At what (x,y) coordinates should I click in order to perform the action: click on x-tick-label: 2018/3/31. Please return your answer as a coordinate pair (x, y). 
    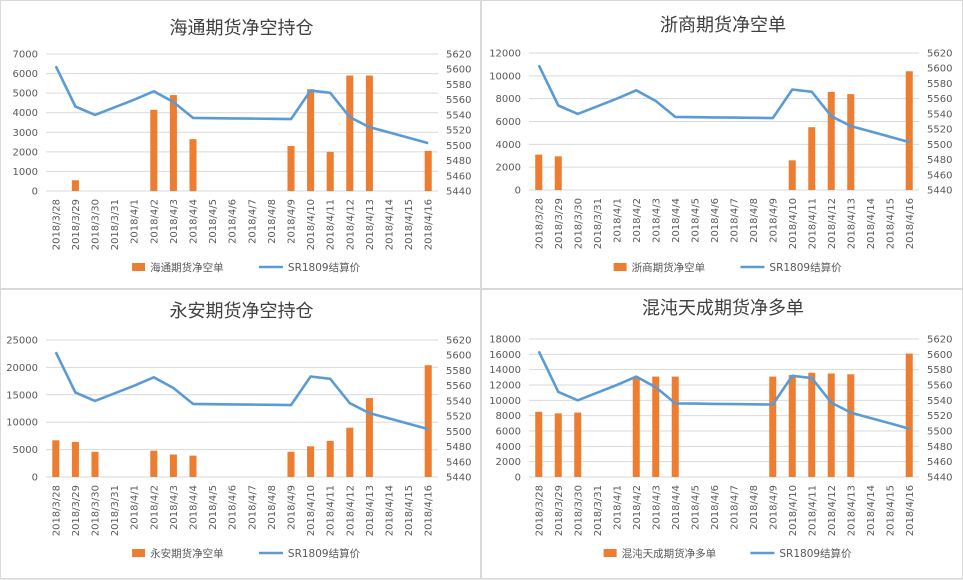
    Looking at the image, I should click on (598, 510).